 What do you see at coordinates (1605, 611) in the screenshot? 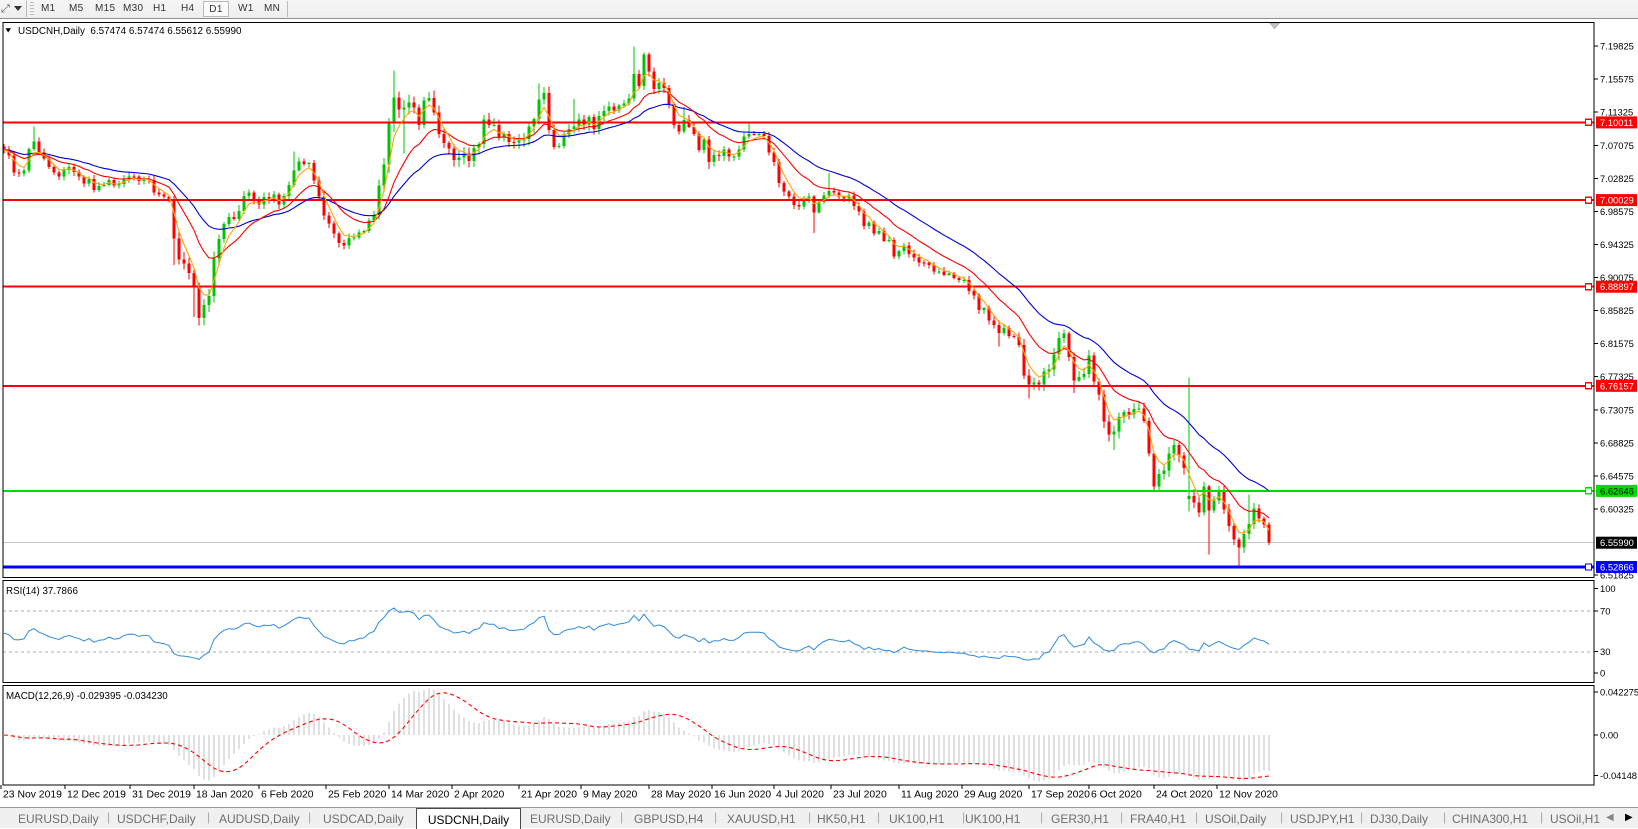
I see `svg-text: 70` at bounding box center [1605, 611].